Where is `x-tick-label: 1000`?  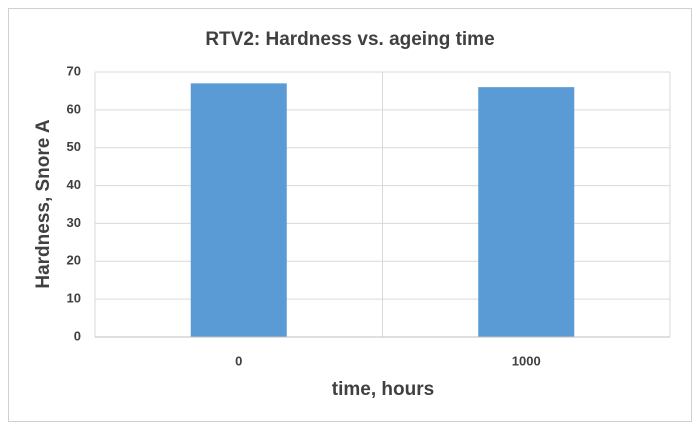 x-tick-label: 1000 is located at coordinates (526, 360).